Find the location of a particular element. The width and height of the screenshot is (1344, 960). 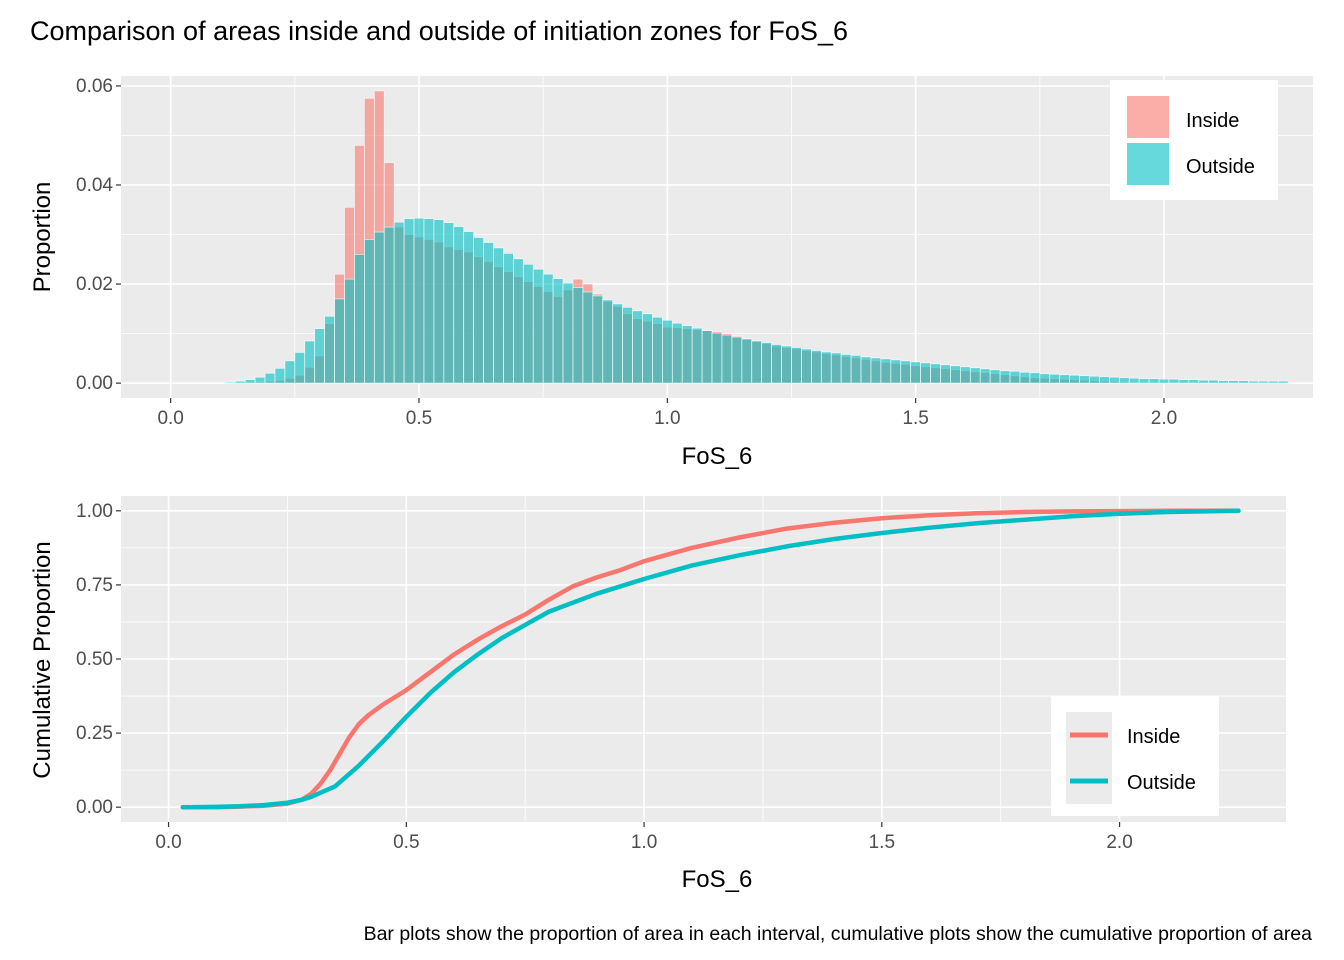

y-tick-label: 0.75 is located at coordinates (94, 585).